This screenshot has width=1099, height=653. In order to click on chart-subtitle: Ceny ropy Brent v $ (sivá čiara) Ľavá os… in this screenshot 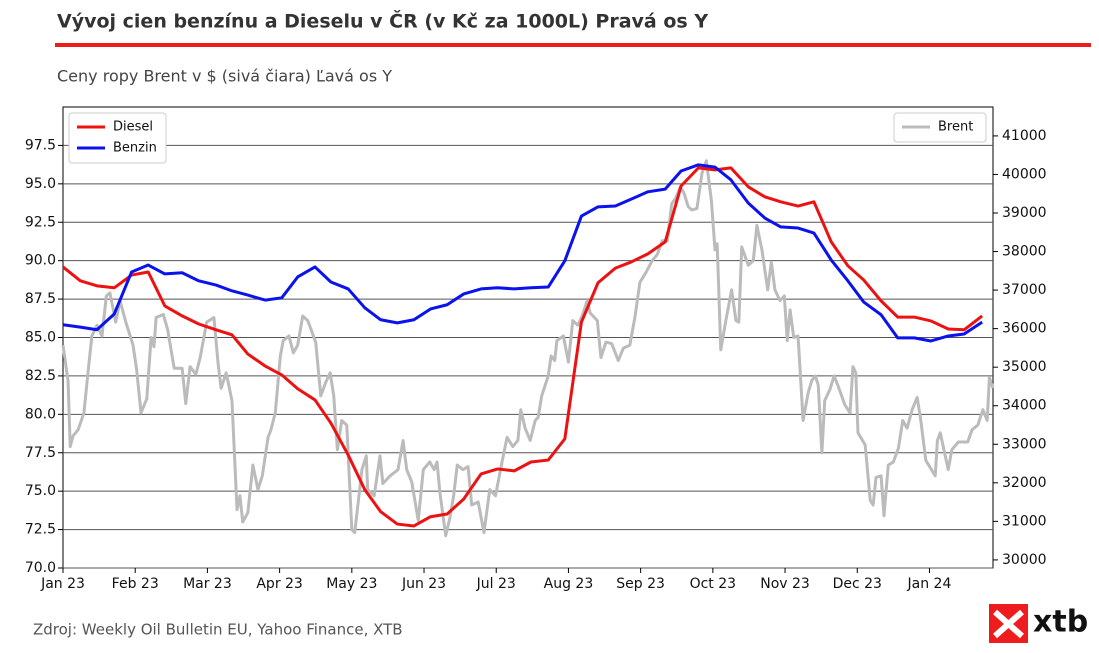, I will do `click(224, 76)`.